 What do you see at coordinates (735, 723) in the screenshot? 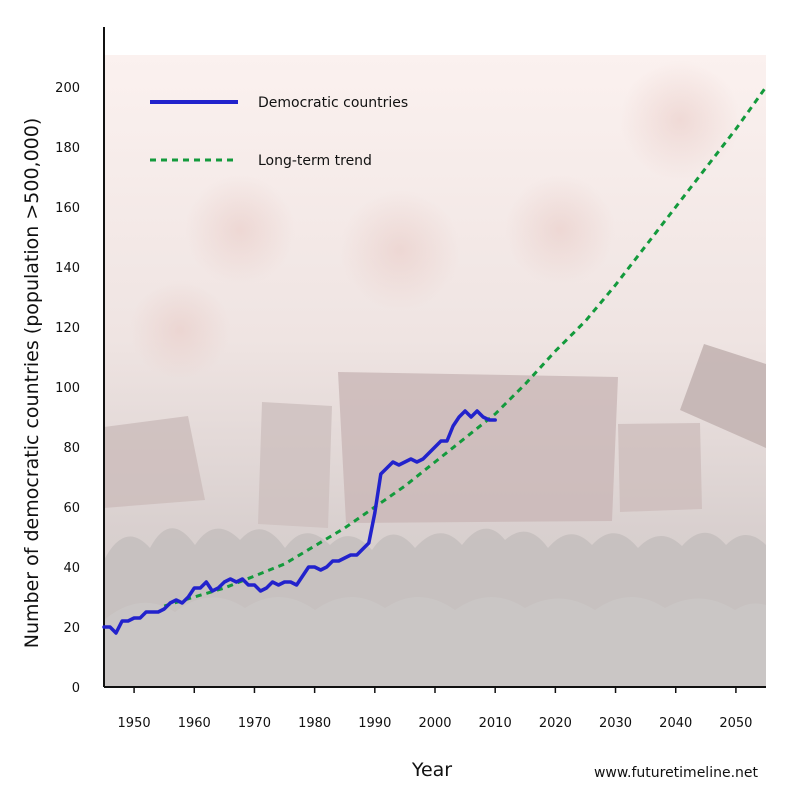
I see `x-tick-label: 2050` at bounding box center [735, 723].